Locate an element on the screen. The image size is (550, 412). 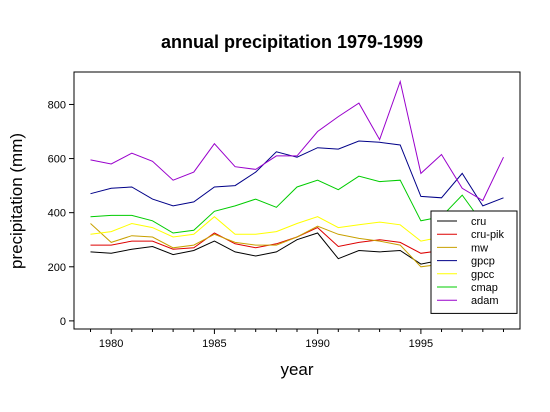
y-axis: 0 200 400 600 800 is located at coordinates (61, 213).